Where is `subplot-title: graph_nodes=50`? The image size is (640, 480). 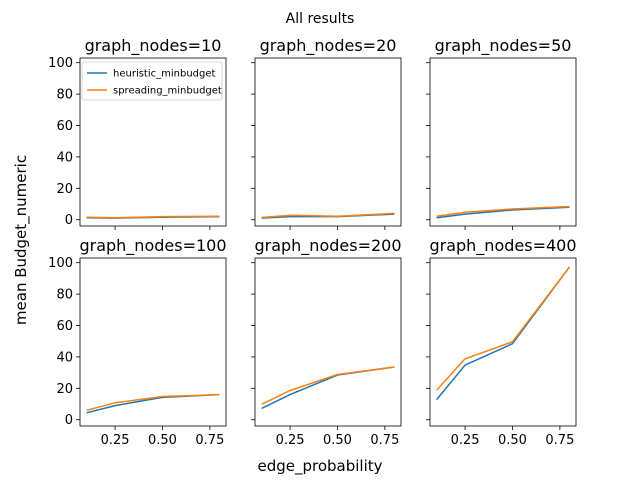 subplot-title: graph_nodes=50 is located at coordinates (503, 46).